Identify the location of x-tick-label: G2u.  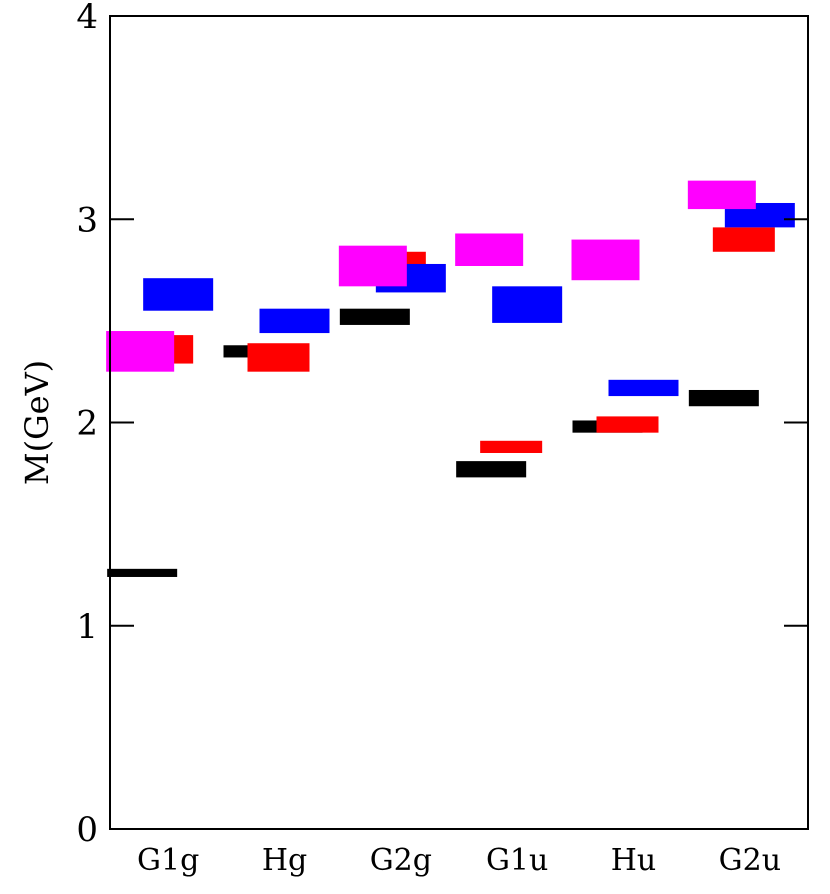
(750, 860).